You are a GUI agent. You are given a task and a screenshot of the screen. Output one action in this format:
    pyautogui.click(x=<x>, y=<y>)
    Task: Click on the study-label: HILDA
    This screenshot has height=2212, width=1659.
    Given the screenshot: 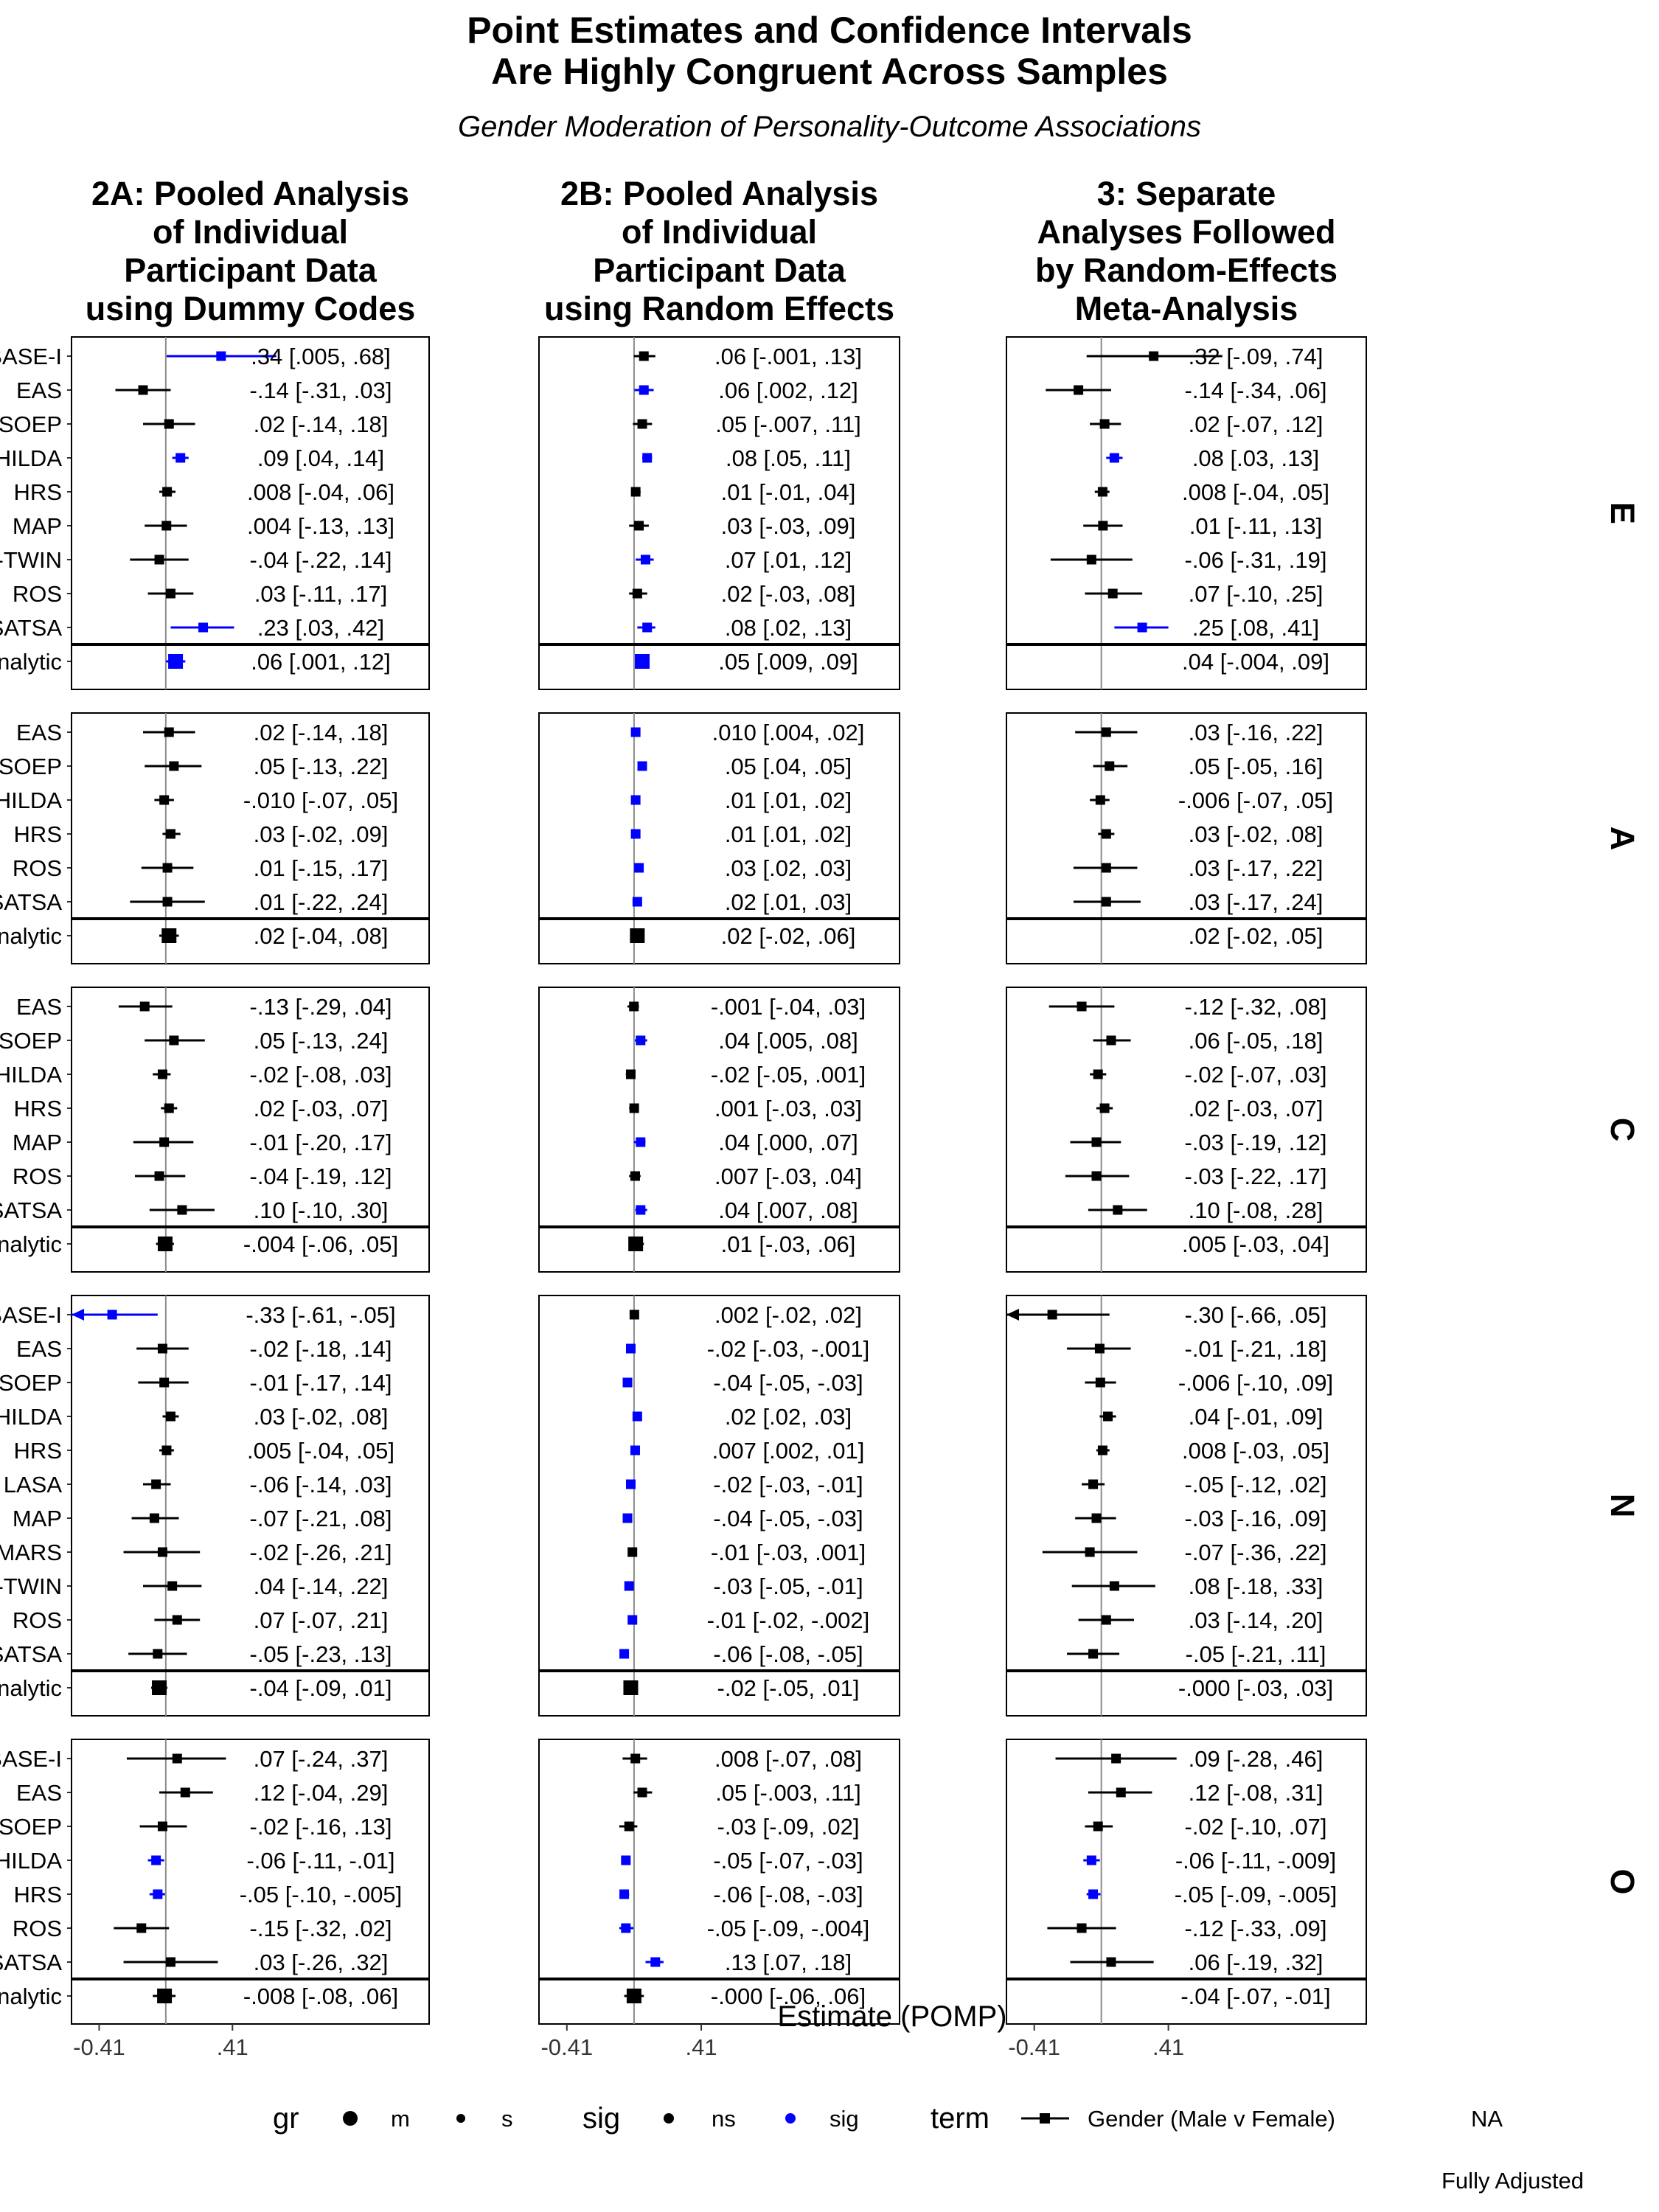 What is the action you would take?
    pyautogui.click(x=31, y=800)
    